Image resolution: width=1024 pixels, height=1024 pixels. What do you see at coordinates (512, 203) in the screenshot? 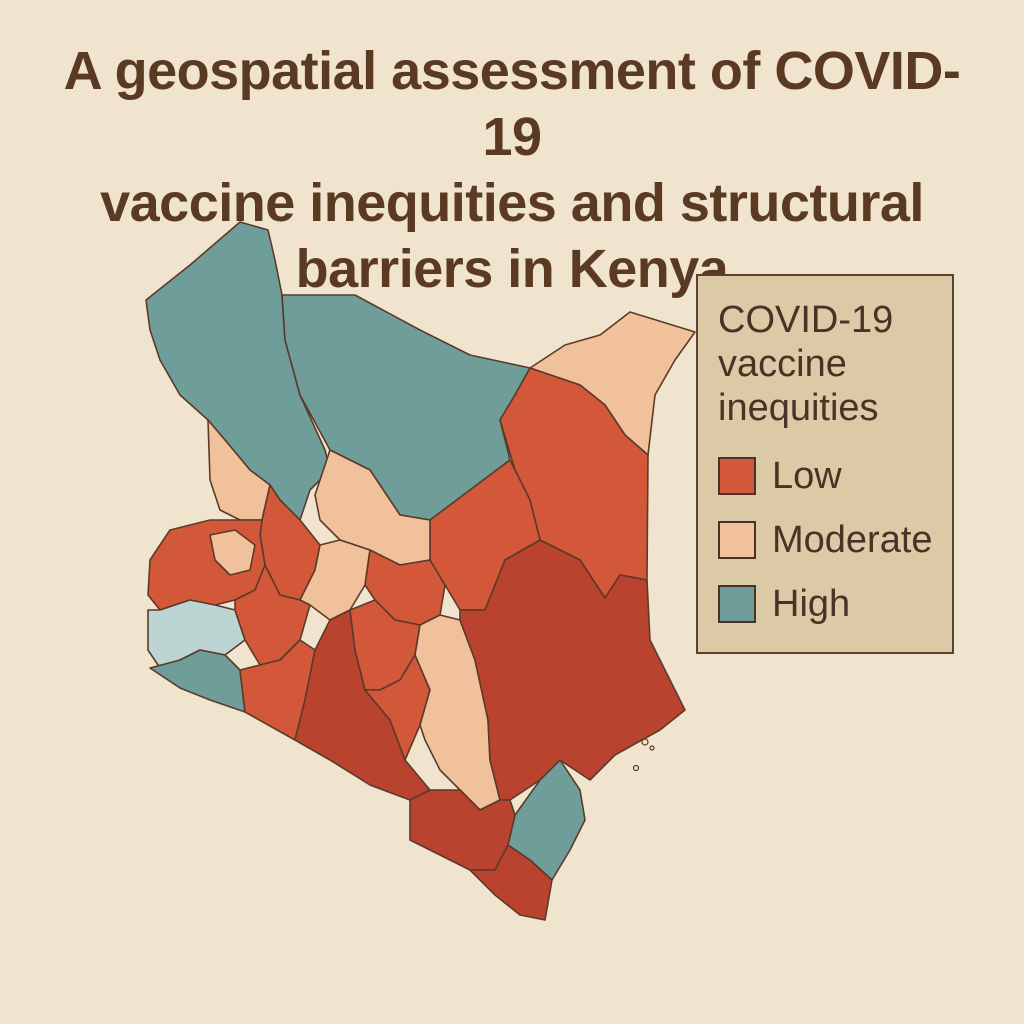
I see `title-line-2: vaccine inequities and structural` at bounding box center [512, 203].